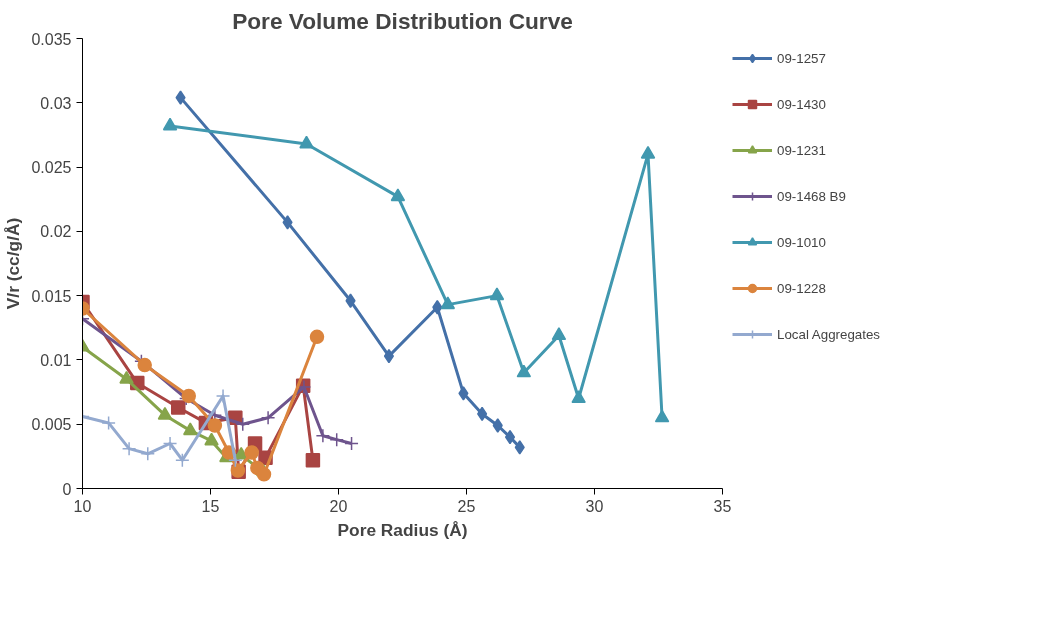 The image size is (1057, 632). Describe the element at coordinates (56, 103) in the screenshot. I see `y-tick-label: 0.03` at that location.